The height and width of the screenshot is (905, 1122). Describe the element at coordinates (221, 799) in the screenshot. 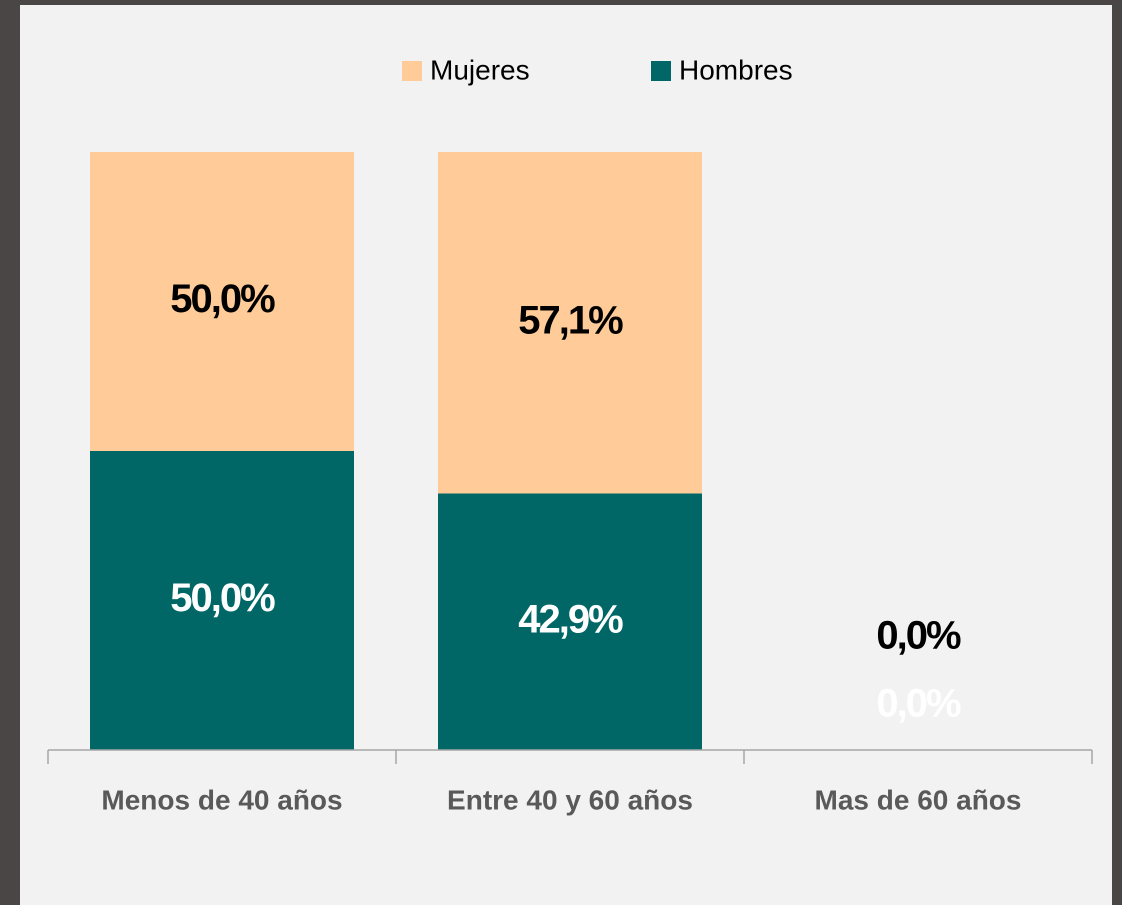

I see `x-tick-label: Menos de 40 años` at that location.